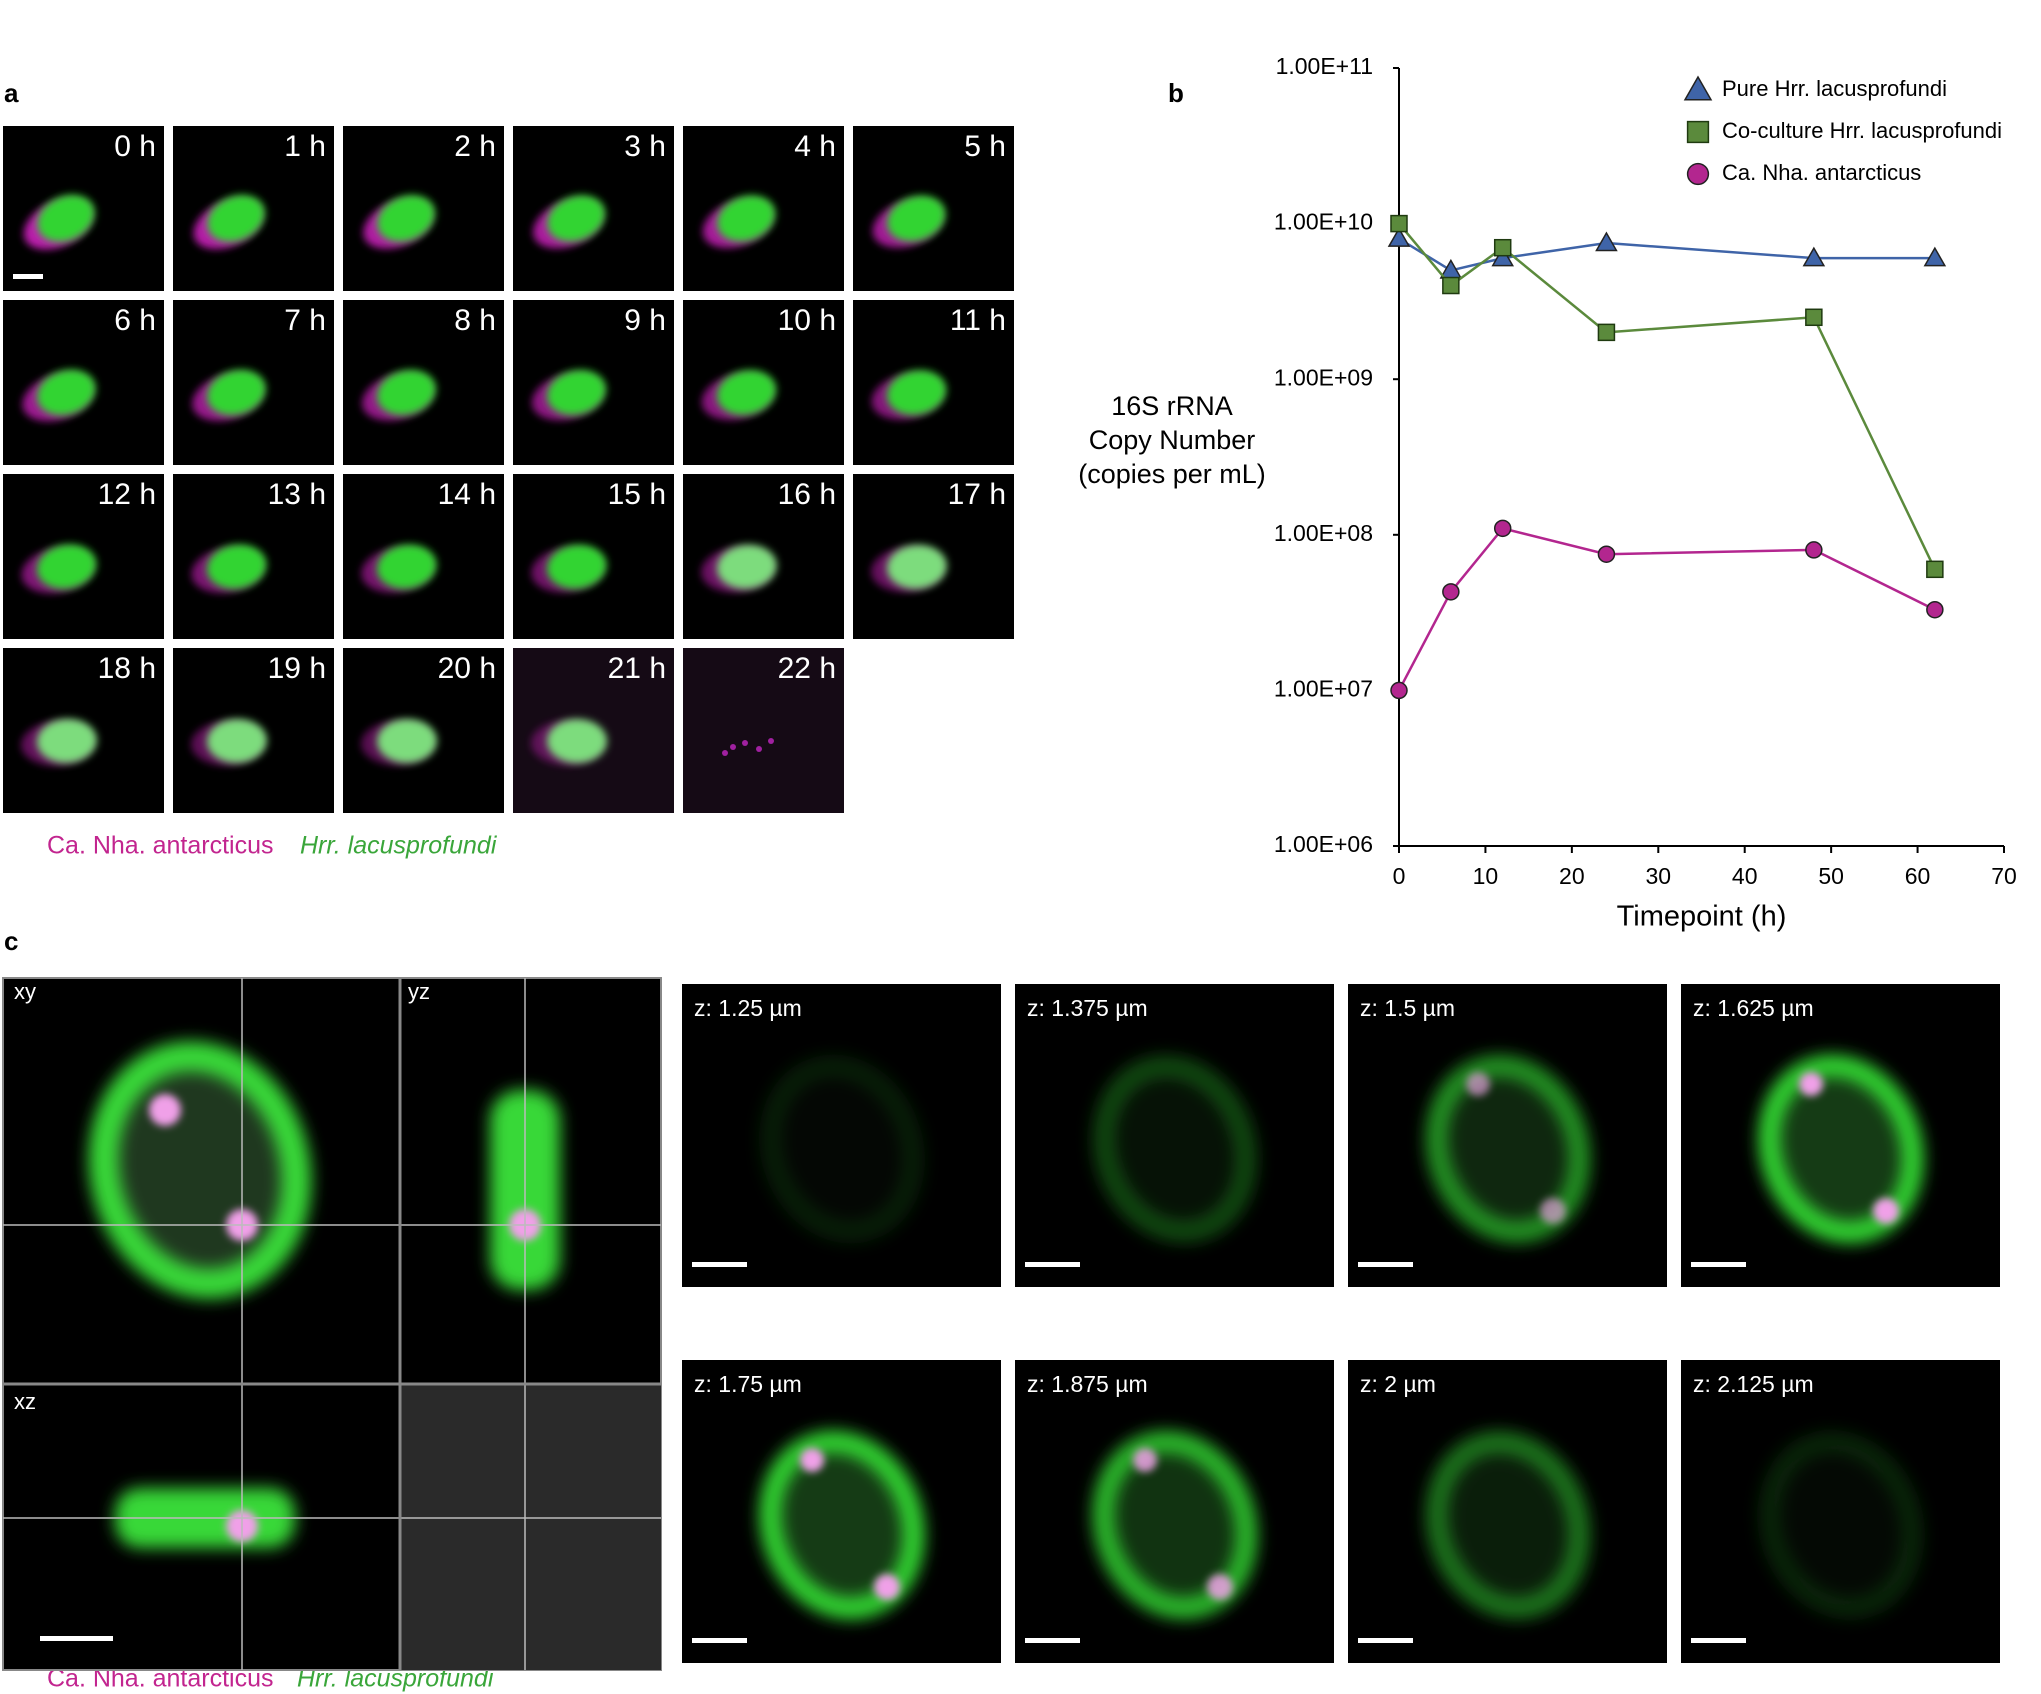 This screenshot has width=2041, height=1694. I want to click on time-label: 3 h, so click(645, 146).